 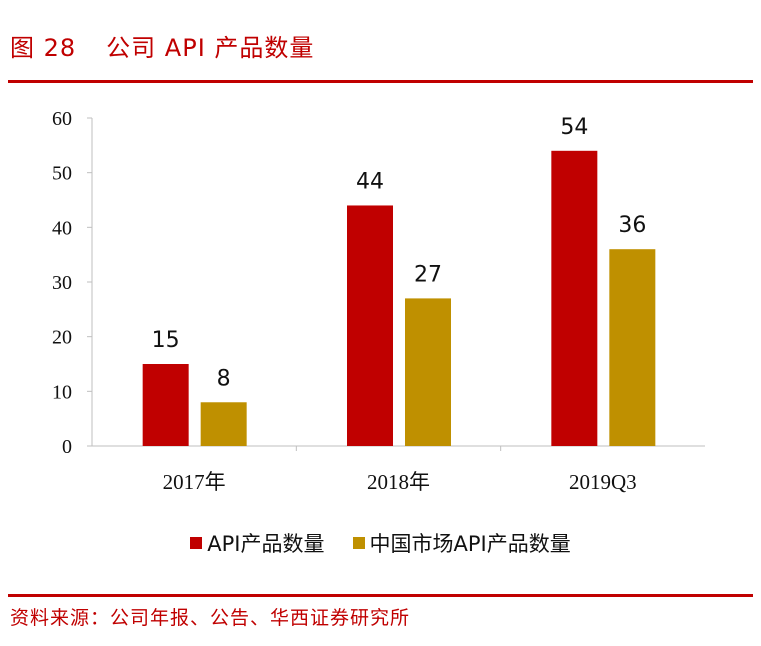 I want to click on data-label-api-2018: 44, so click(x=370, y=181).